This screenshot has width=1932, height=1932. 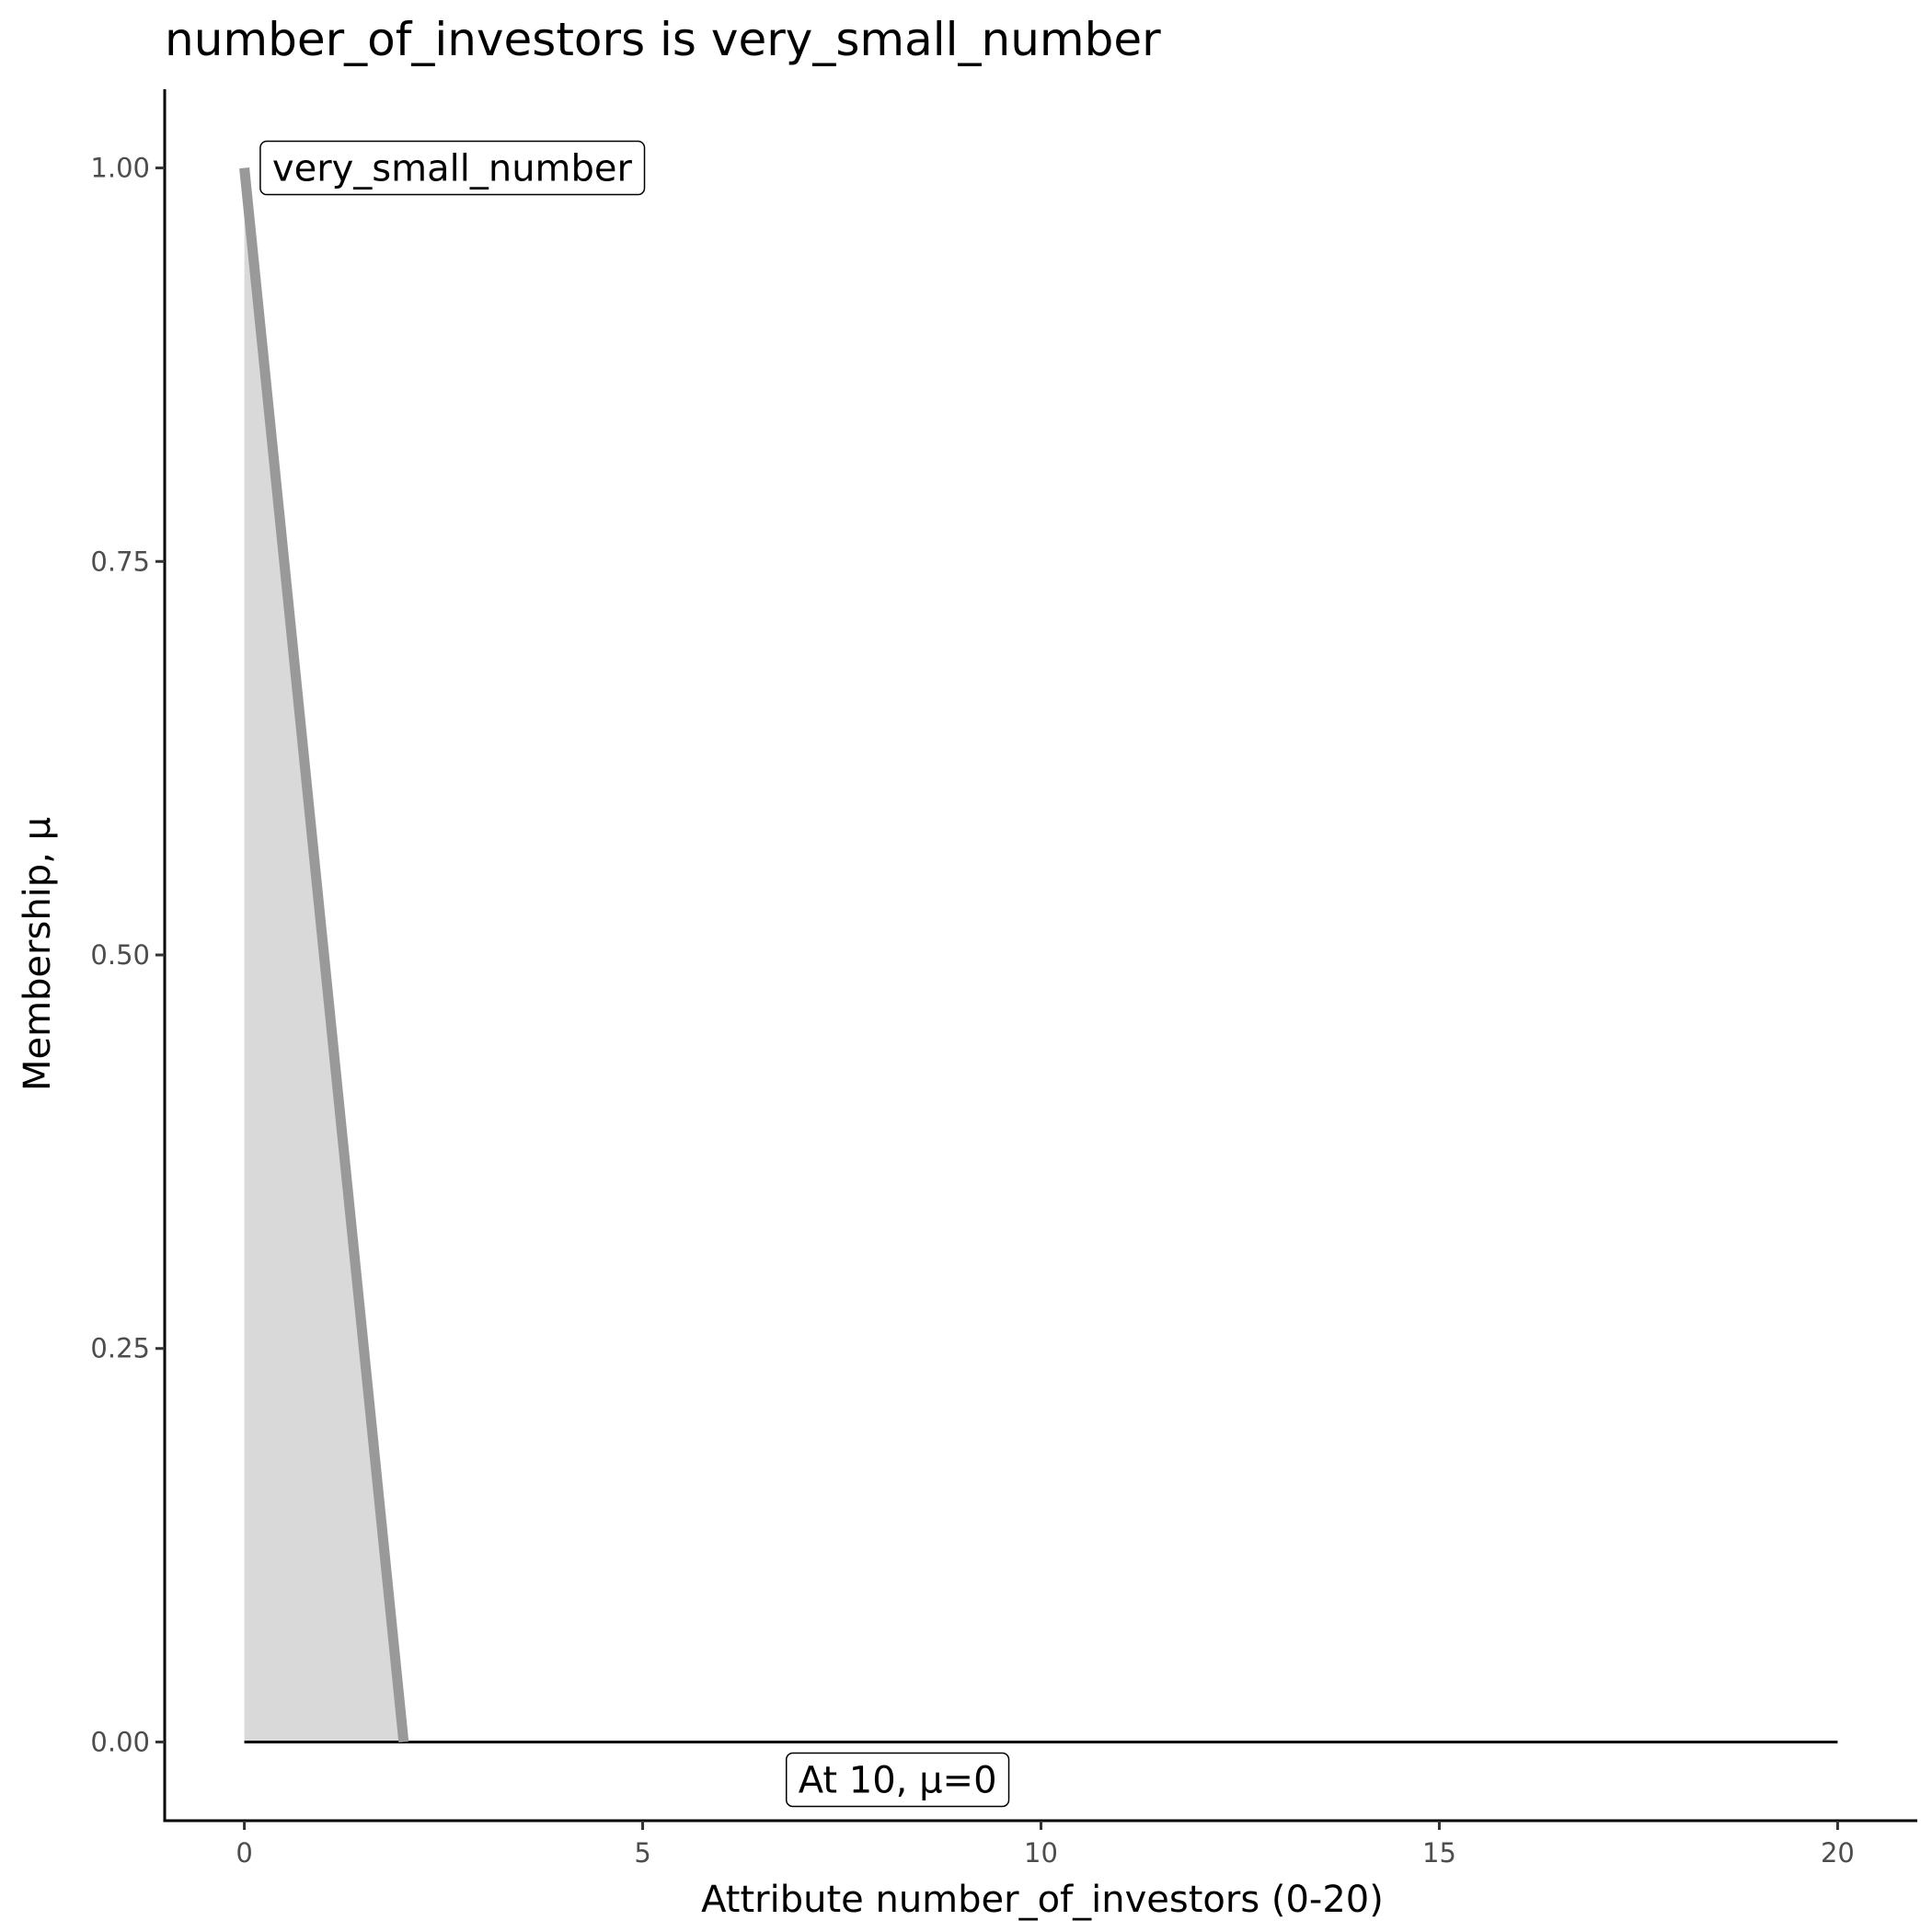 I want to click on x-axis-label: Attribute number_of_investors (0-20), so click(x=1042, y=1900).